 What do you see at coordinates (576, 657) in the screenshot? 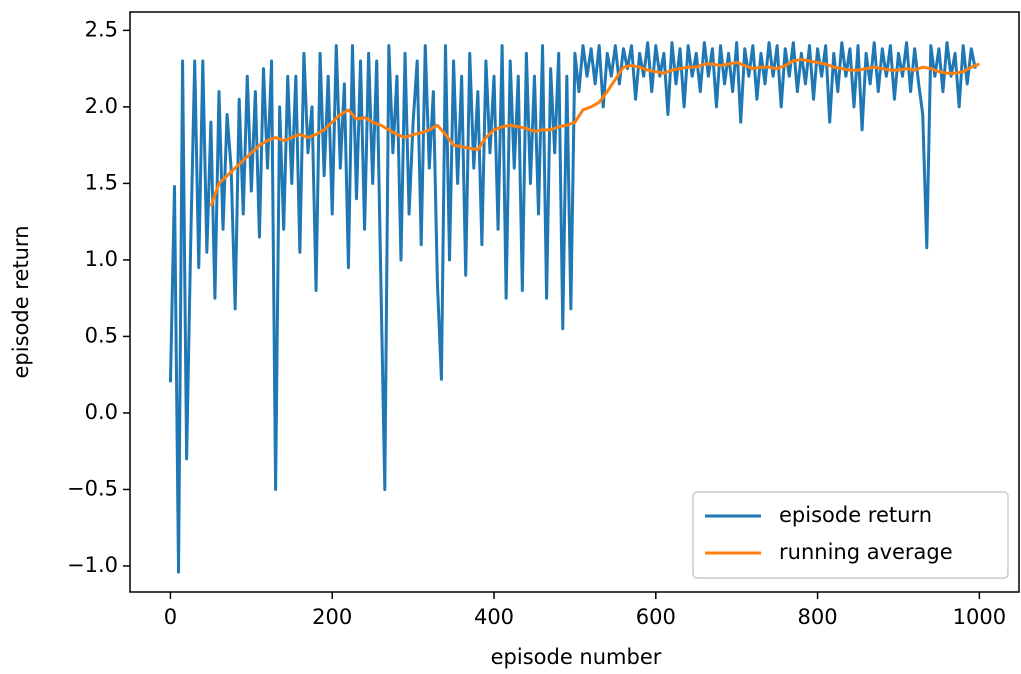
I see `x-axis-label: episode number` at bounding box center [576, 657].